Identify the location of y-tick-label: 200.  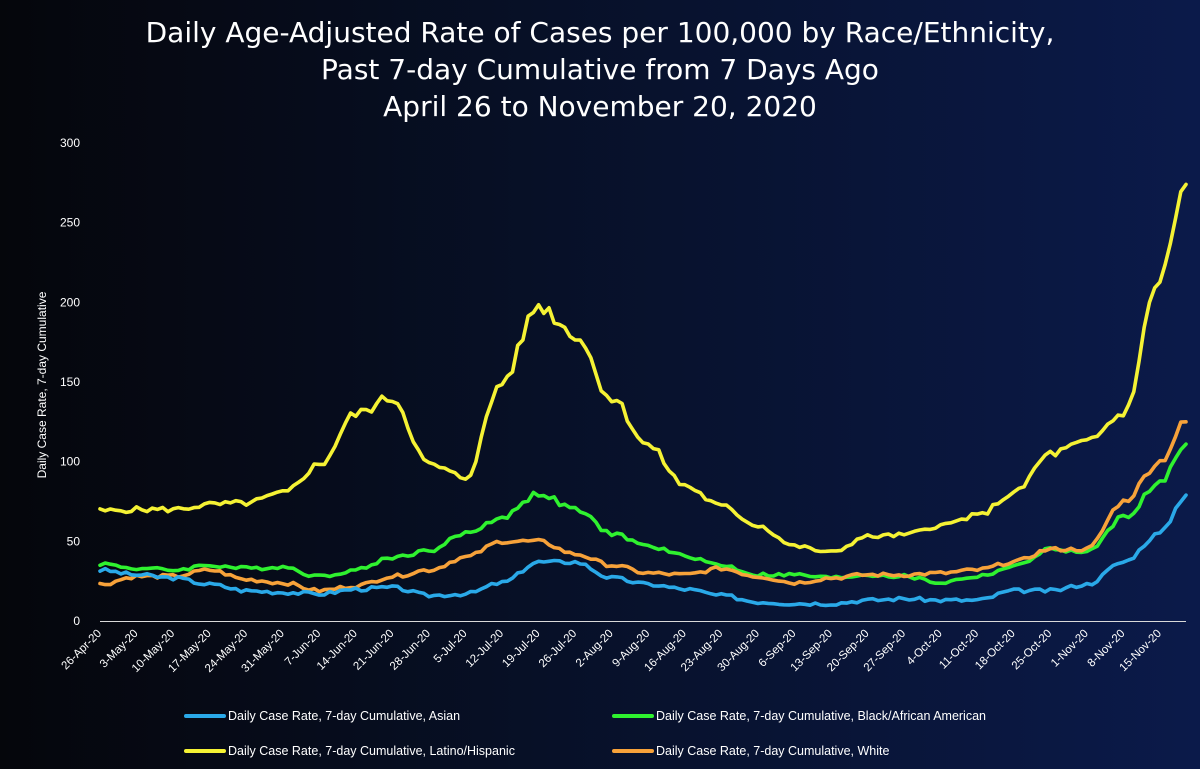
(70, 302).